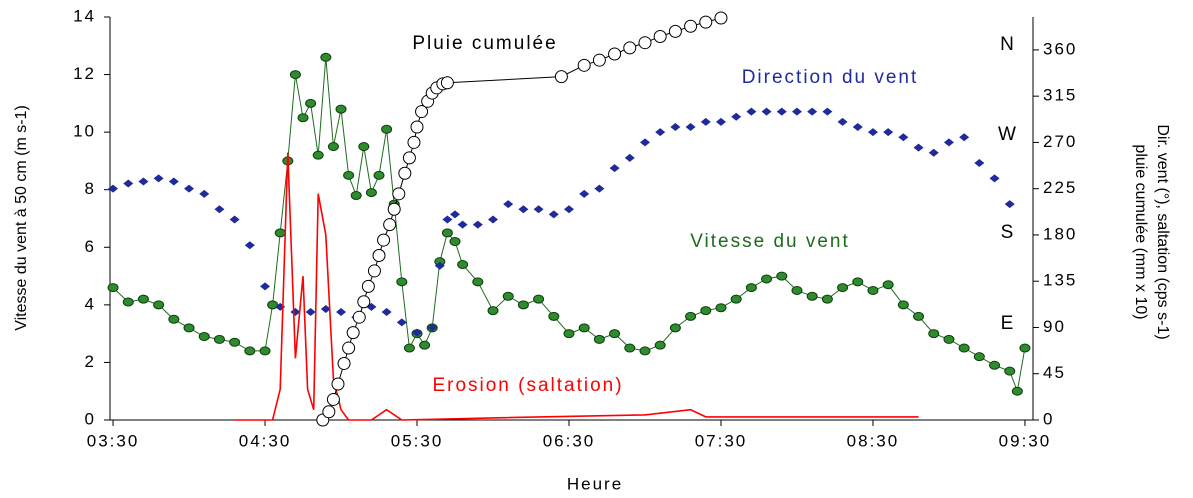 The image size is (1193, 498). I want to click on x-tick-label: 04:30, so click(265, 440).